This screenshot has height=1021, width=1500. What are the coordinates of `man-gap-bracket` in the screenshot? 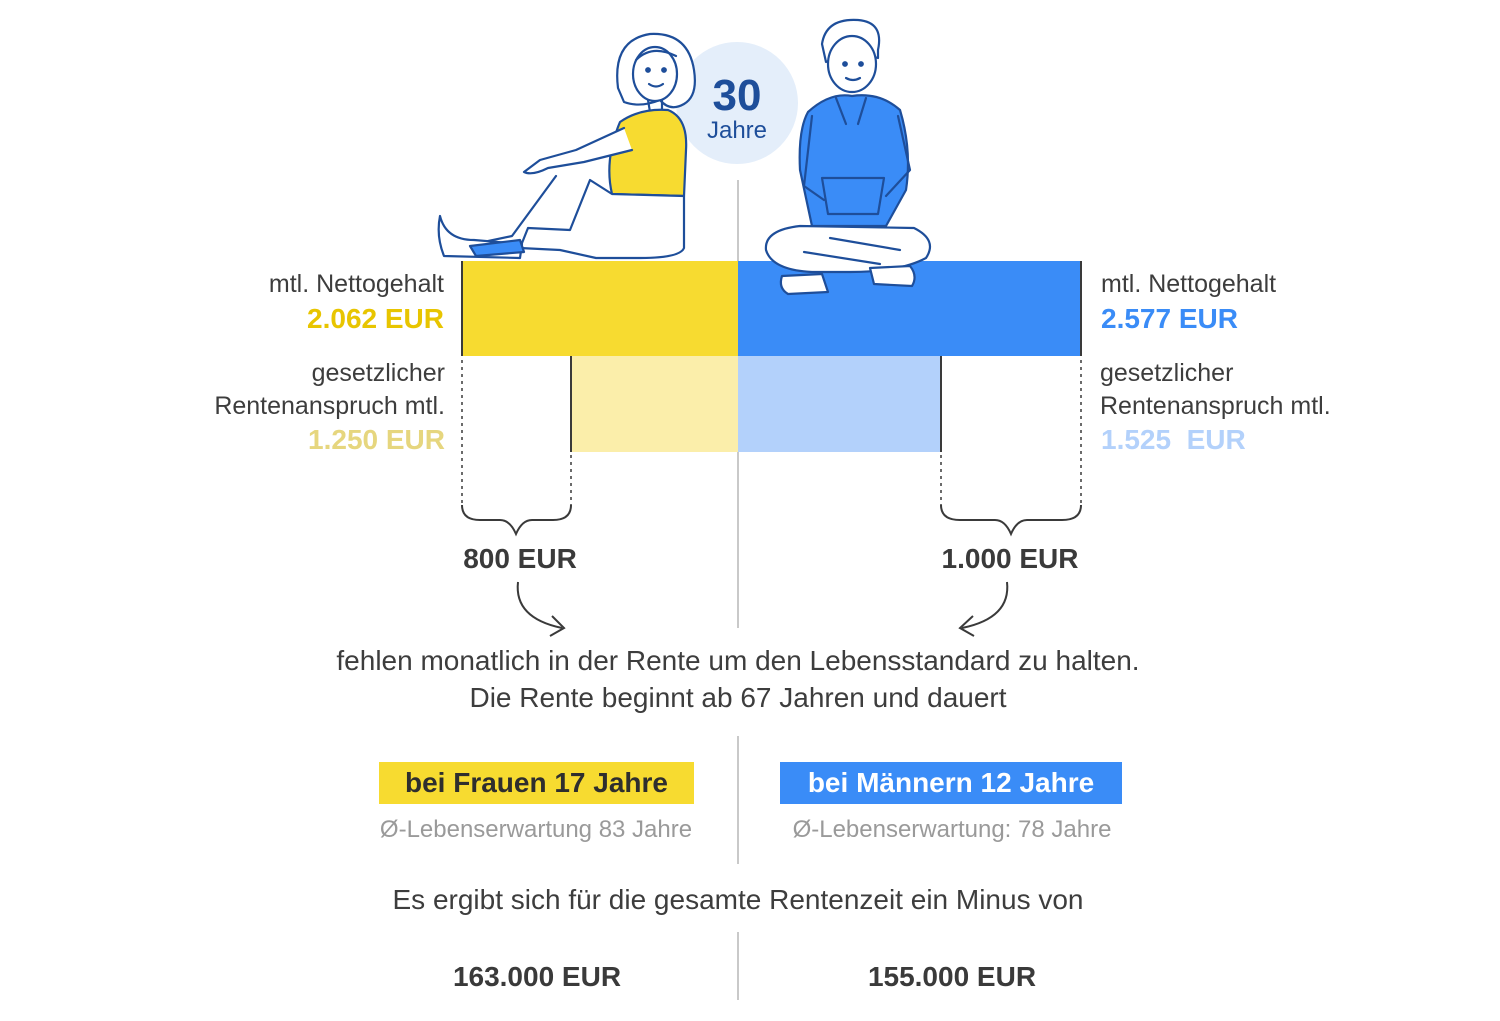 It's located at (1011, 520).